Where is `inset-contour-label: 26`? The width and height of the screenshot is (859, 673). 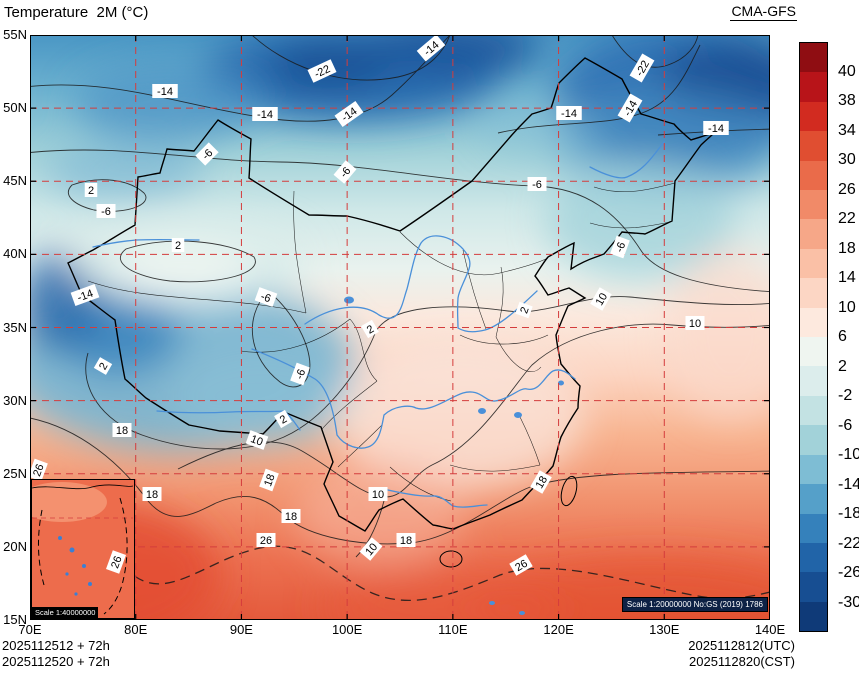
inset-contour-label: 26 is located at coordinates (116, 562).